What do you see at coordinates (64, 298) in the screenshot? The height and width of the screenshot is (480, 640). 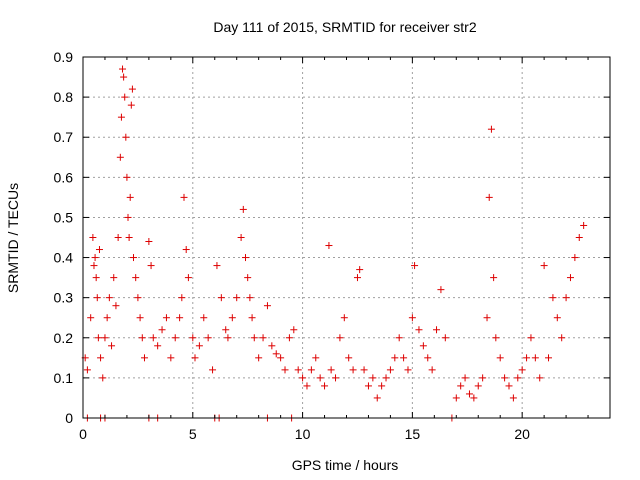 I see `y-tick-label: 0.3` at bounding box center [64, 298].